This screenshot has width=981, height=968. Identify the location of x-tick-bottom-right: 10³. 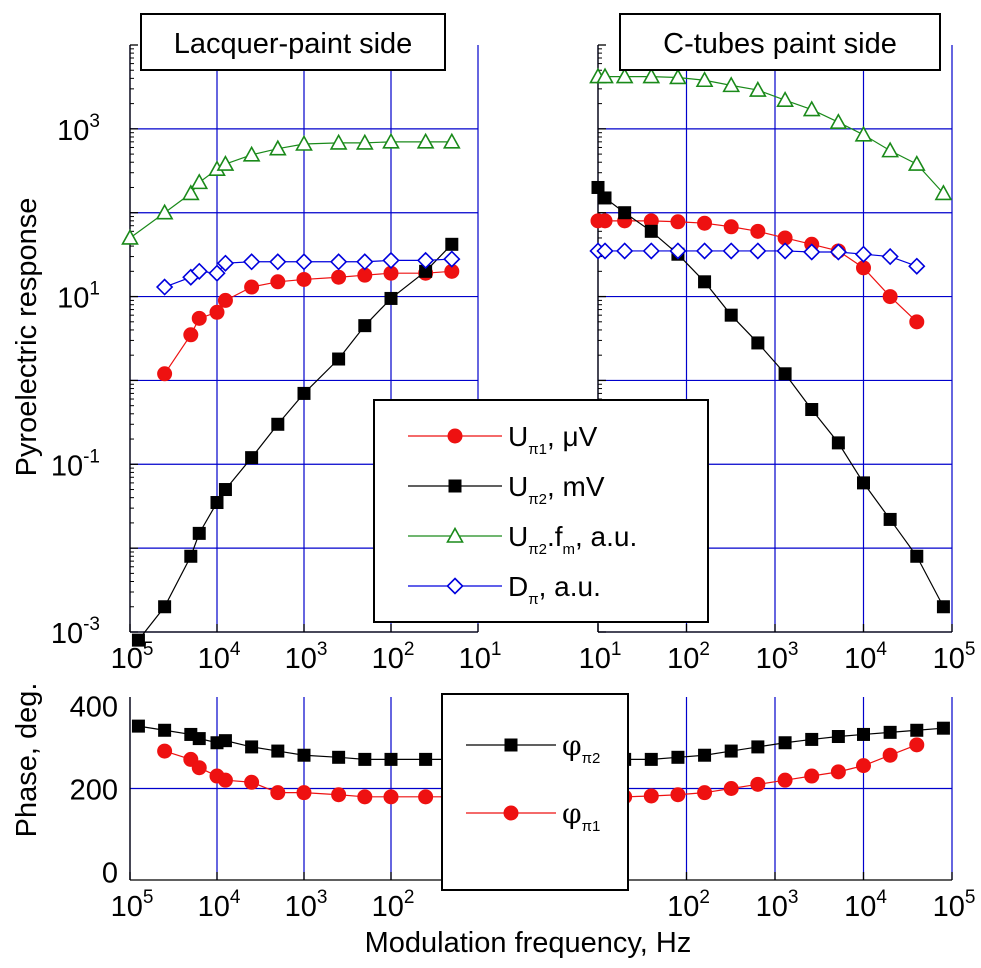
(777, 905).